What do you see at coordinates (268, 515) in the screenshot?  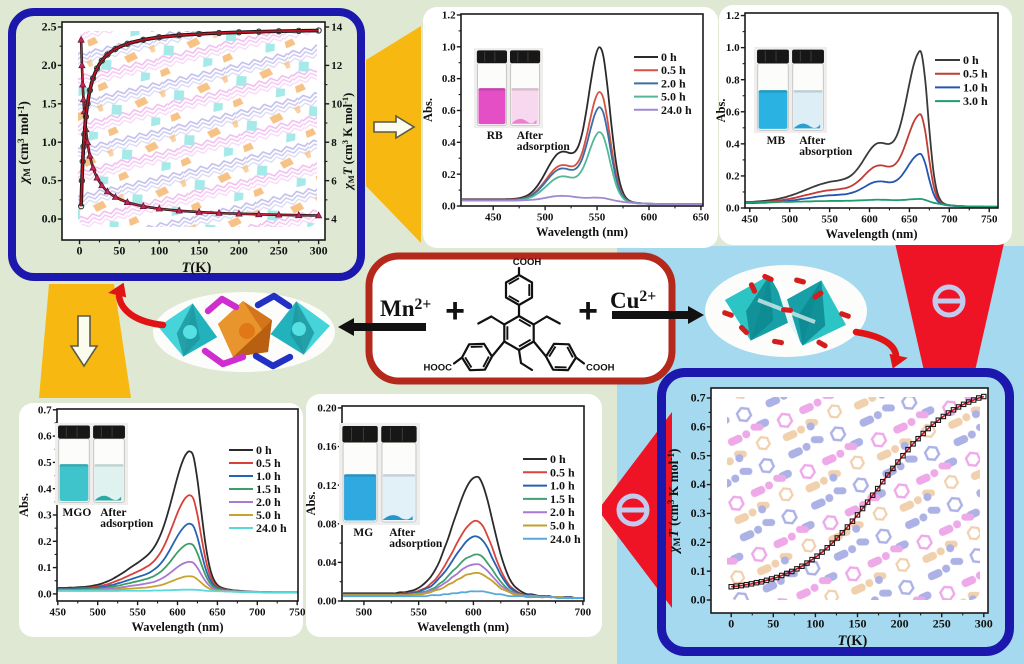 I see `legend-label-5.0 h: 5.0 h` at bounding box center [268, 515].